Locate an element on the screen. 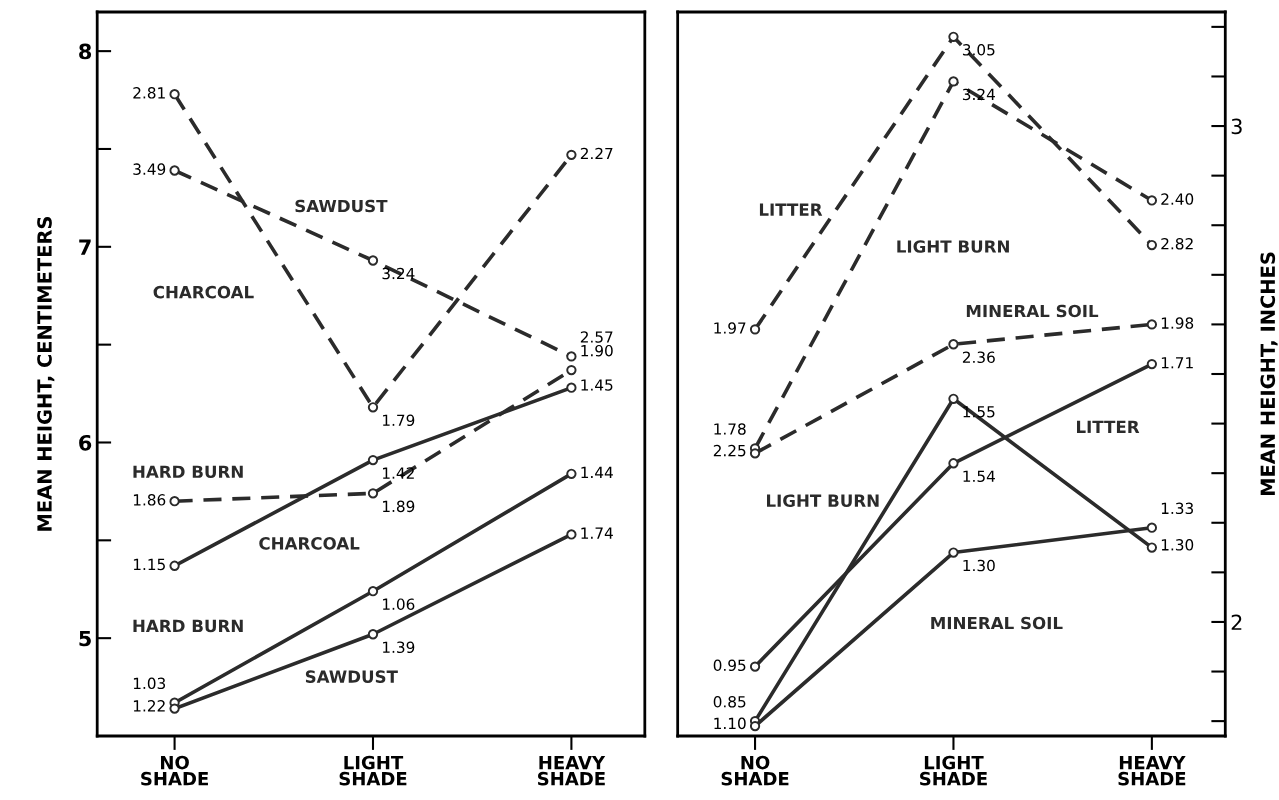 Image resolution: width=1279 pixels, height=800 pixels. annotation: 1.15 is located at coordinates (149, 564).